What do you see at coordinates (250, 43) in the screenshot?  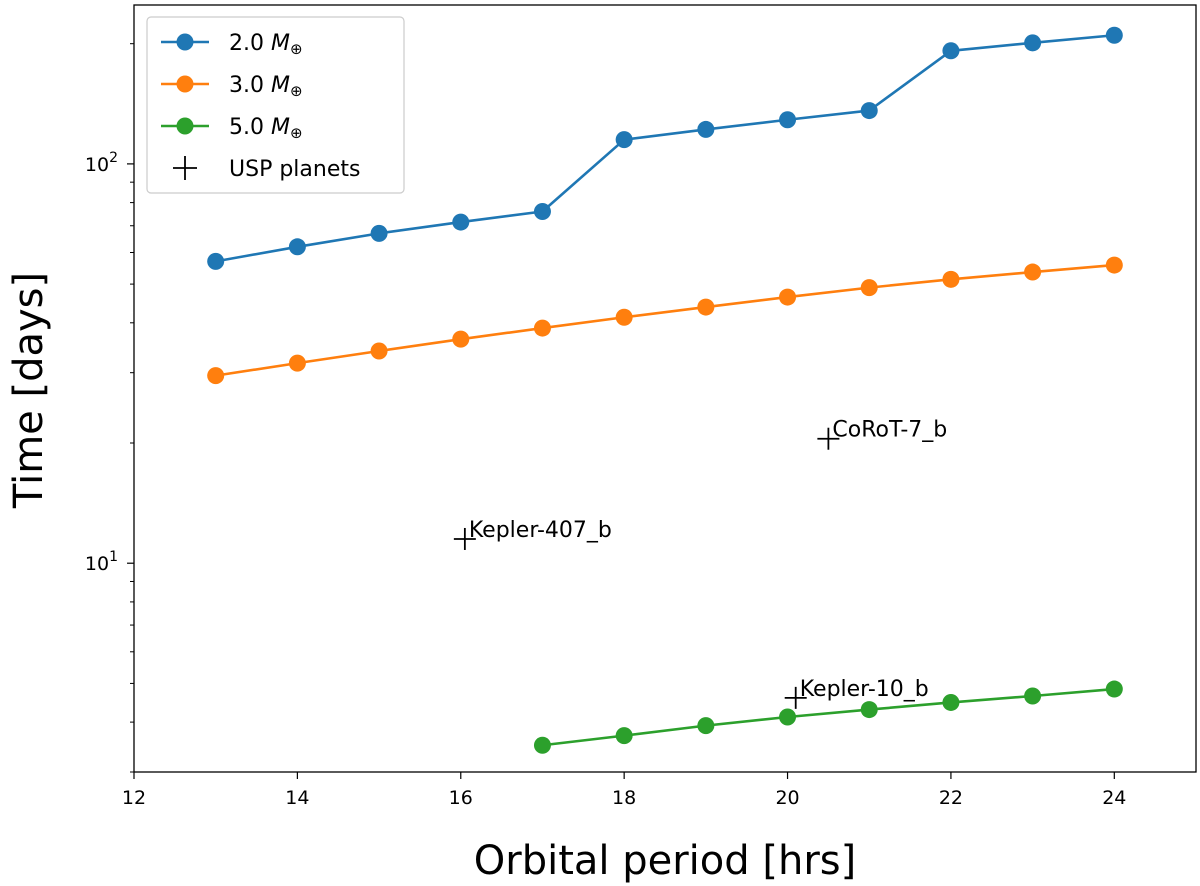 I see `legend-label-value: 2.0` at bounding box center [250, 43].